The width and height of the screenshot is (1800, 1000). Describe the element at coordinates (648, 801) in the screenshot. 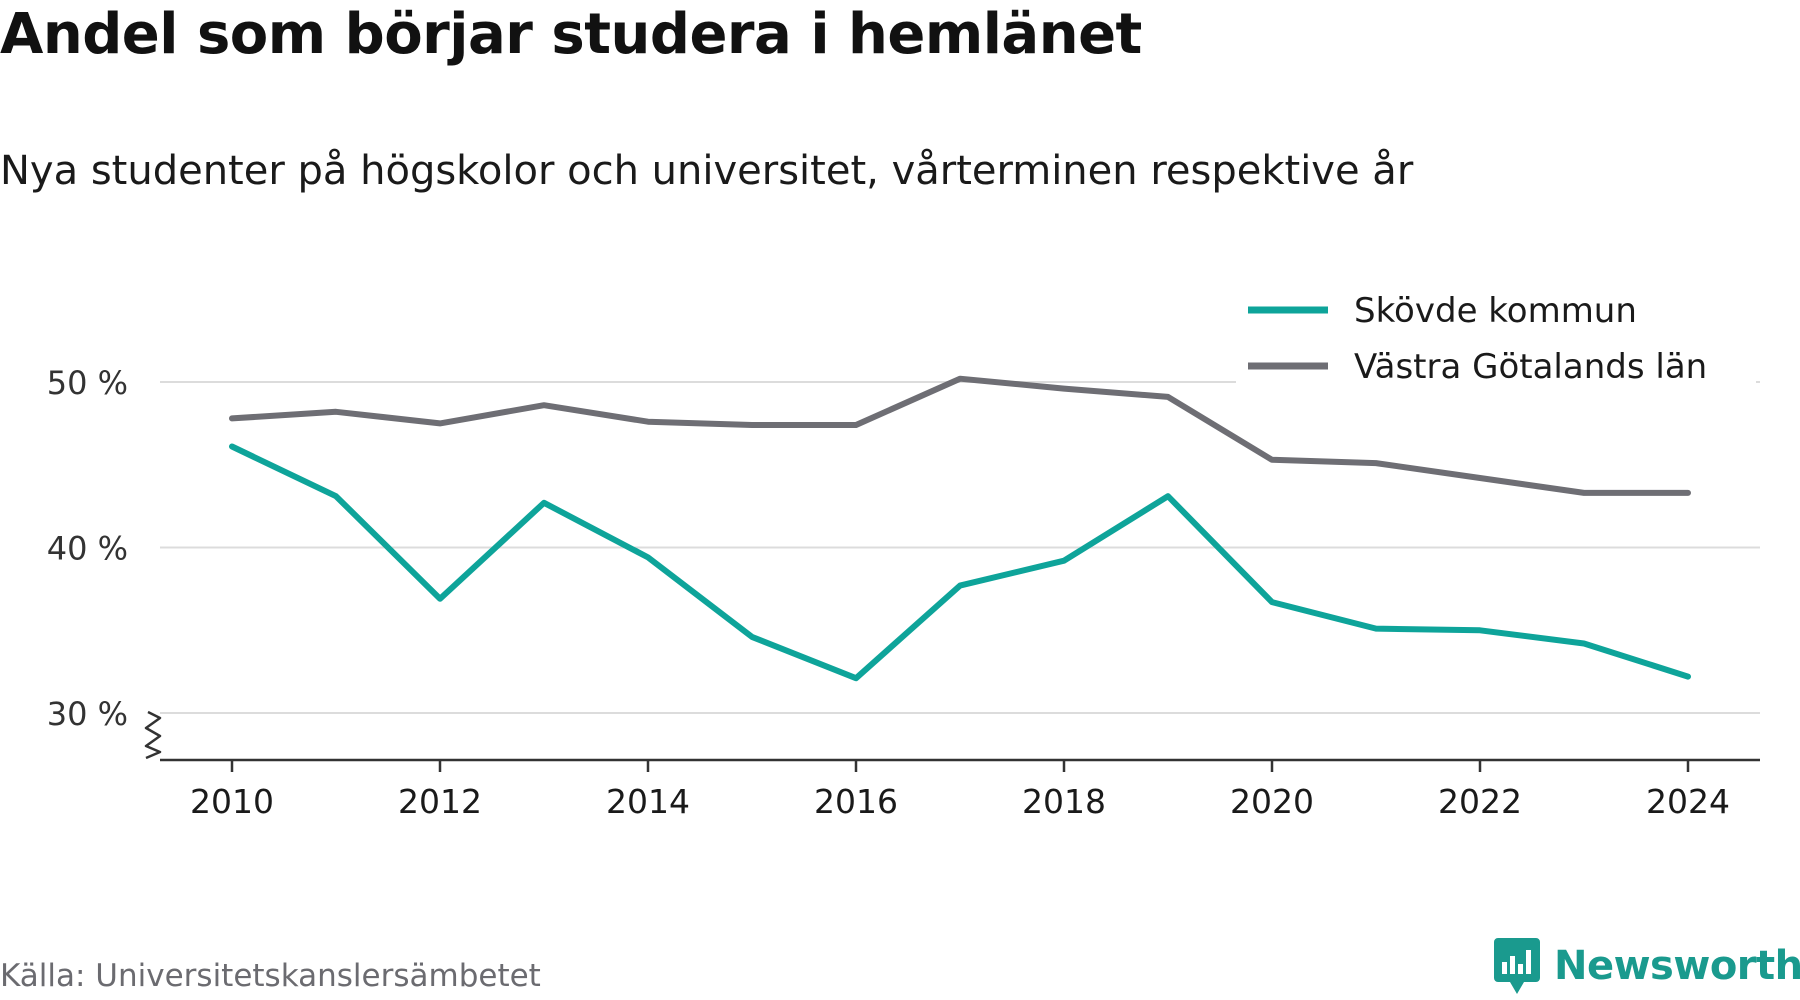

I see `x-tick-label: 2014` at that location.